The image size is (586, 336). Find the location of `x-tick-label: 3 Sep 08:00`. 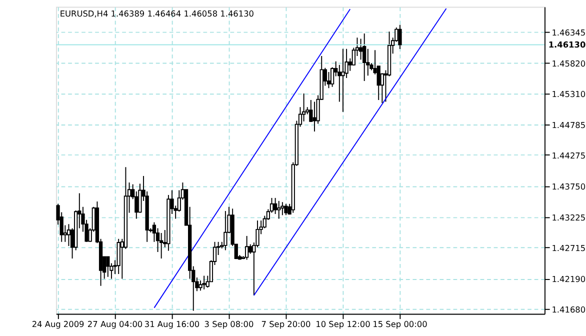

x-tick-label: 3 Sep 08:00 is located at coordinates (229, 323).